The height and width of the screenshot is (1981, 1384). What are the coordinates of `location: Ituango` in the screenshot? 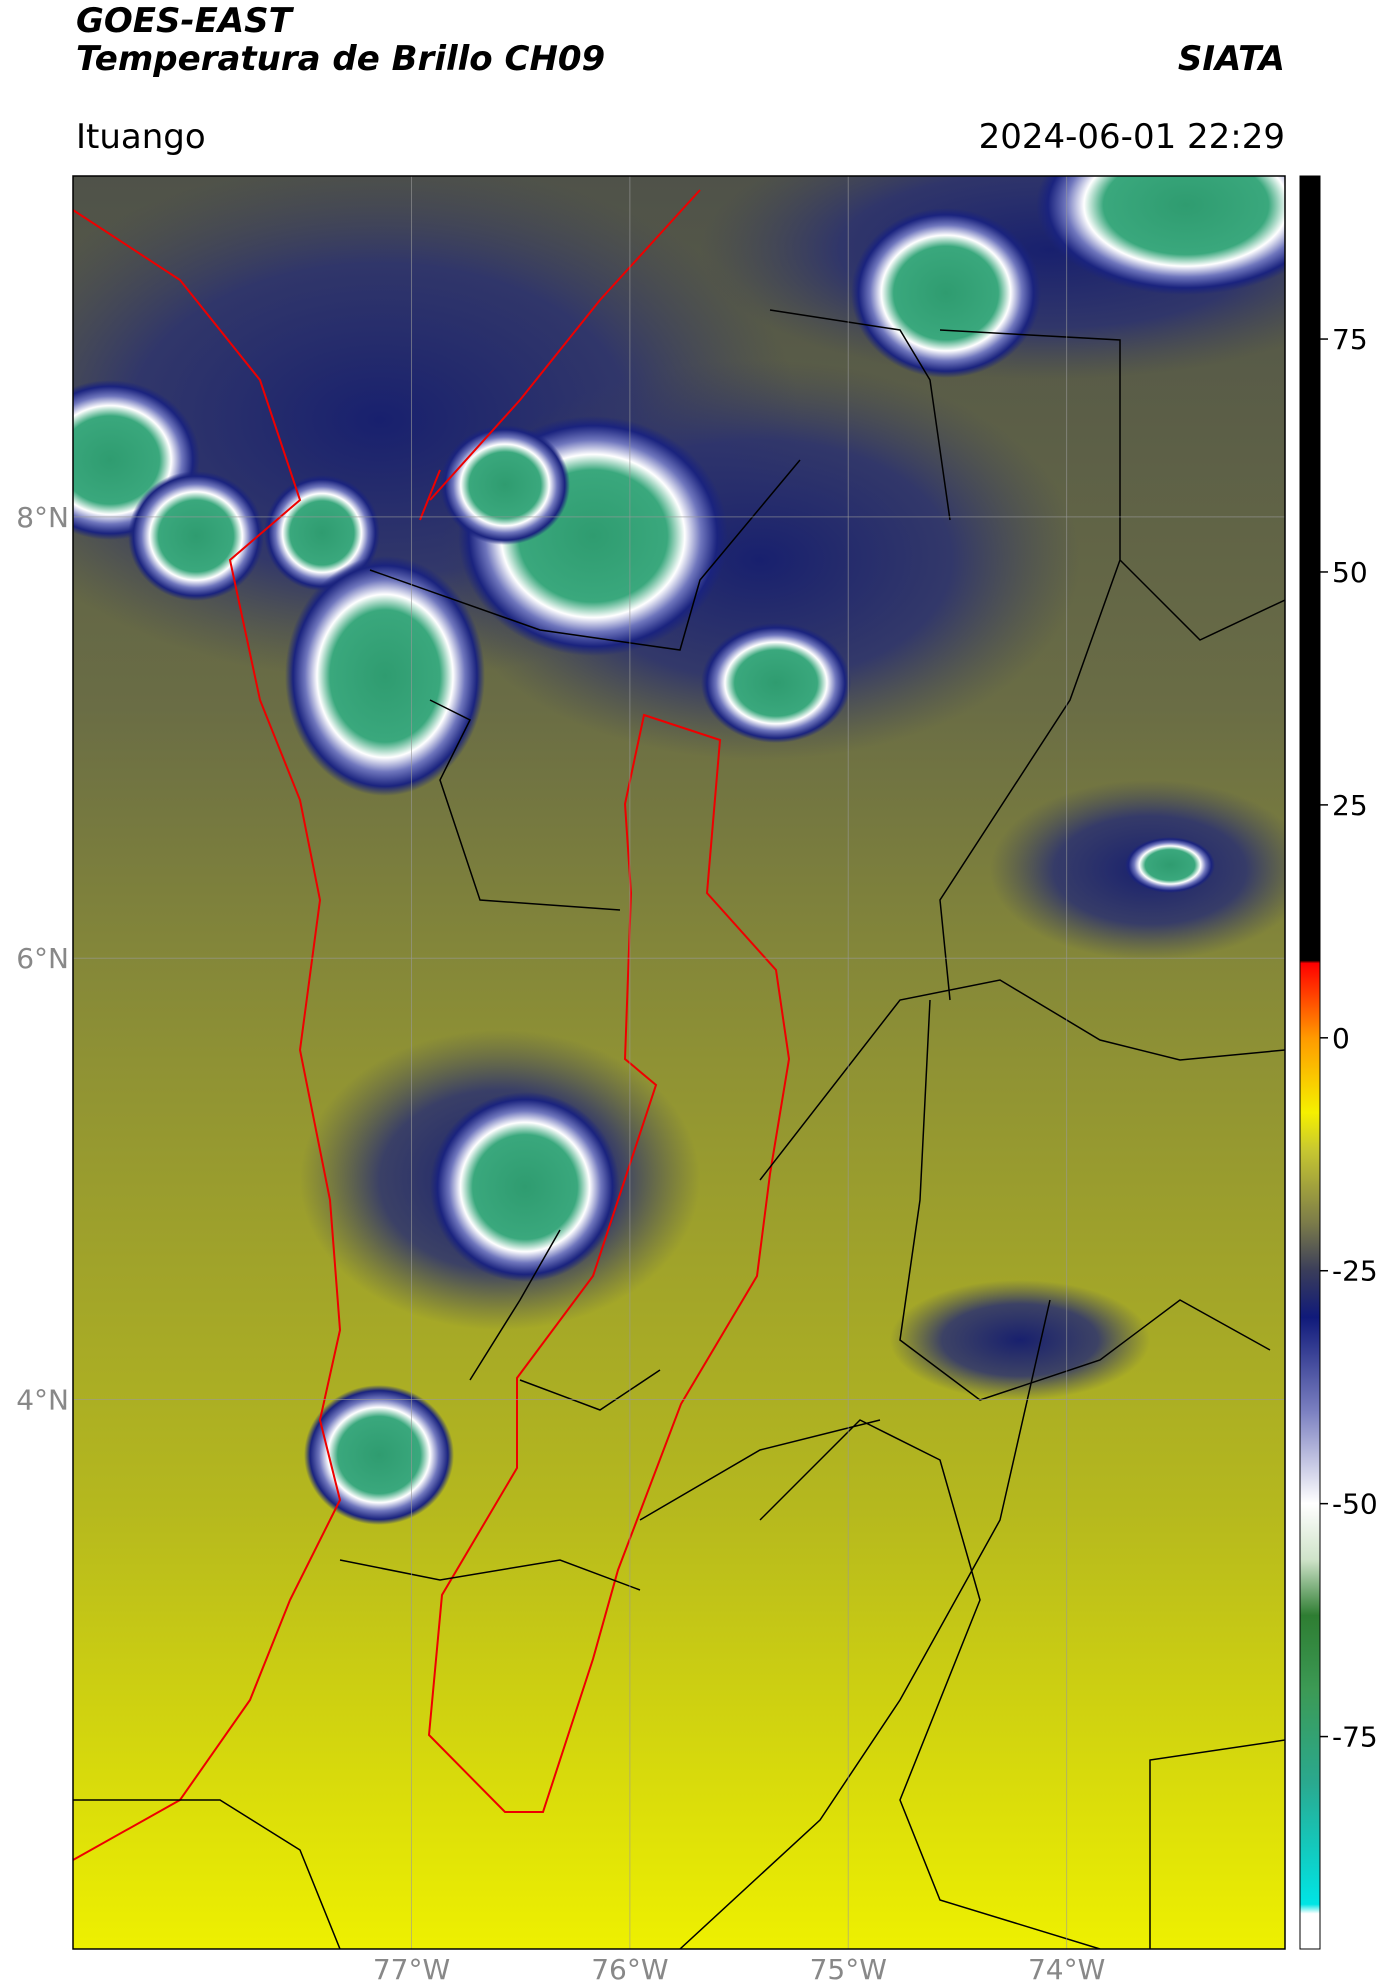 It's located at (141, 137).